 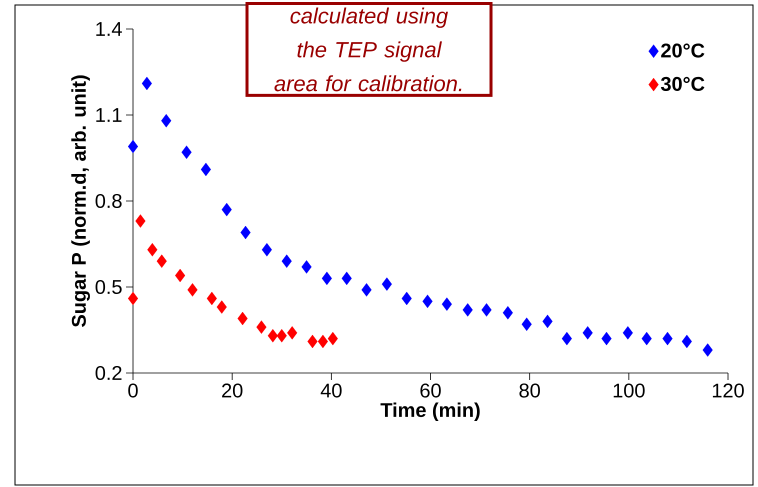 What do you see at coordinates (629, 391) in the screenshot?
I see `x-tick-label: 100` at bounding box center [629, 391].